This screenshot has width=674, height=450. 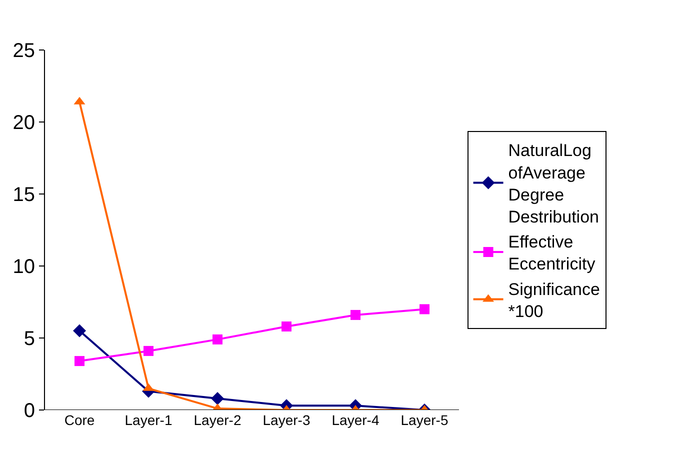 What do you see at coordinates (23, 123) in the screenshot?
I see `y-tick-label: 20` at bounding box center [23, 123].